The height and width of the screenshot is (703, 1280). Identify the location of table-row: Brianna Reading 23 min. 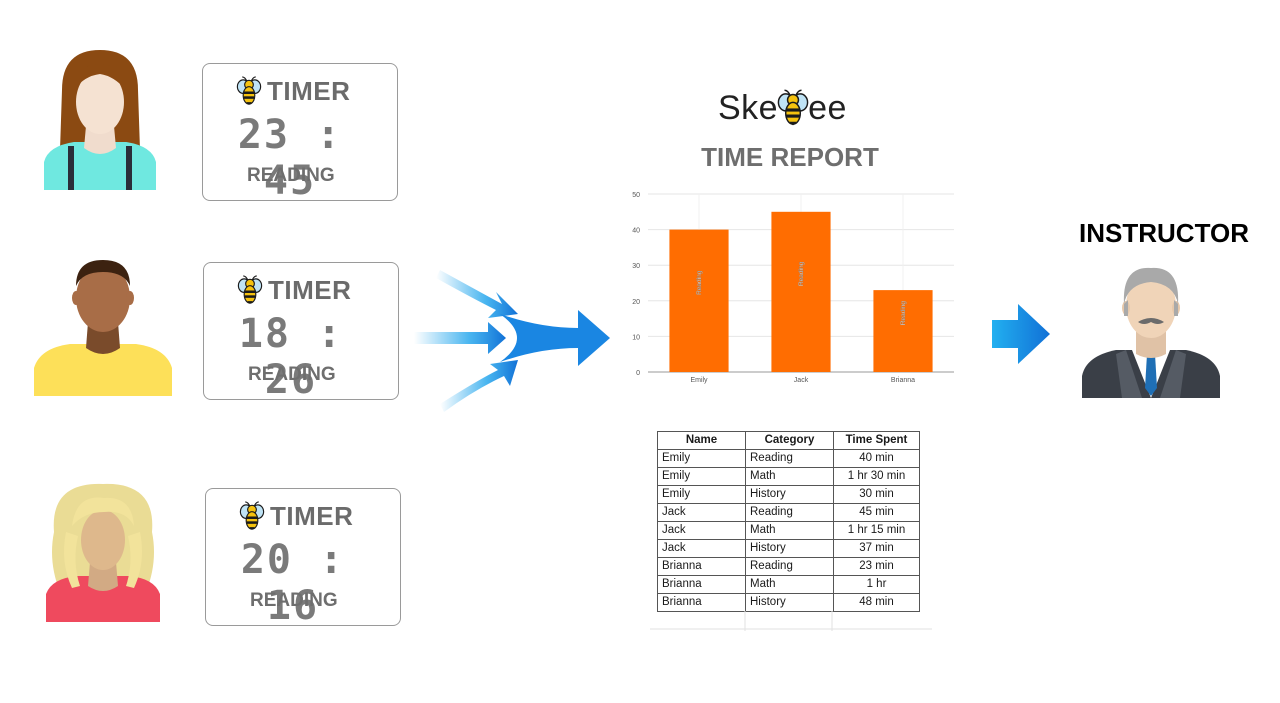
(788, 566).